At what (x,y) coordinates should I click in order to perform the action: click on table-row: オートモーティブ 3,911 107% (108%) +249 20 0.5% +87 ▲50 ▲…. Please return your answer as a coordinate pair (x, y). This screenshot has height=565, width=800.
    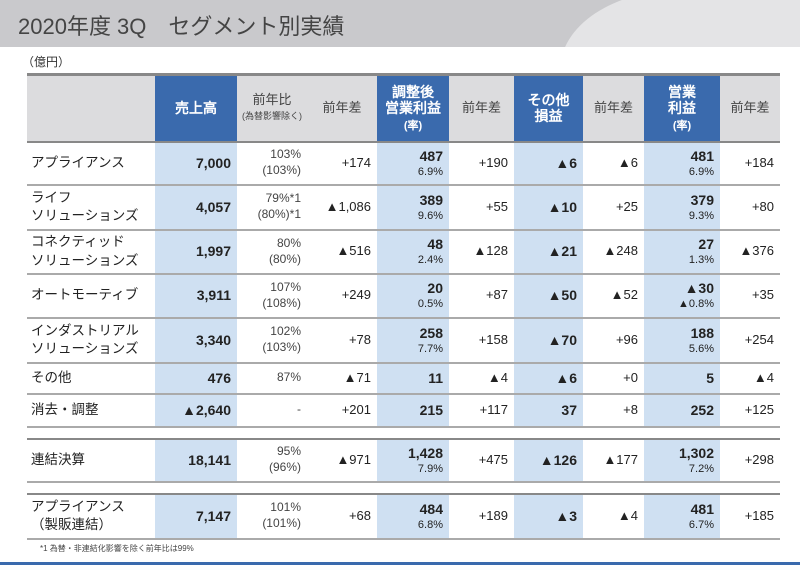
    Looking at the image, I should click on (403, 296).